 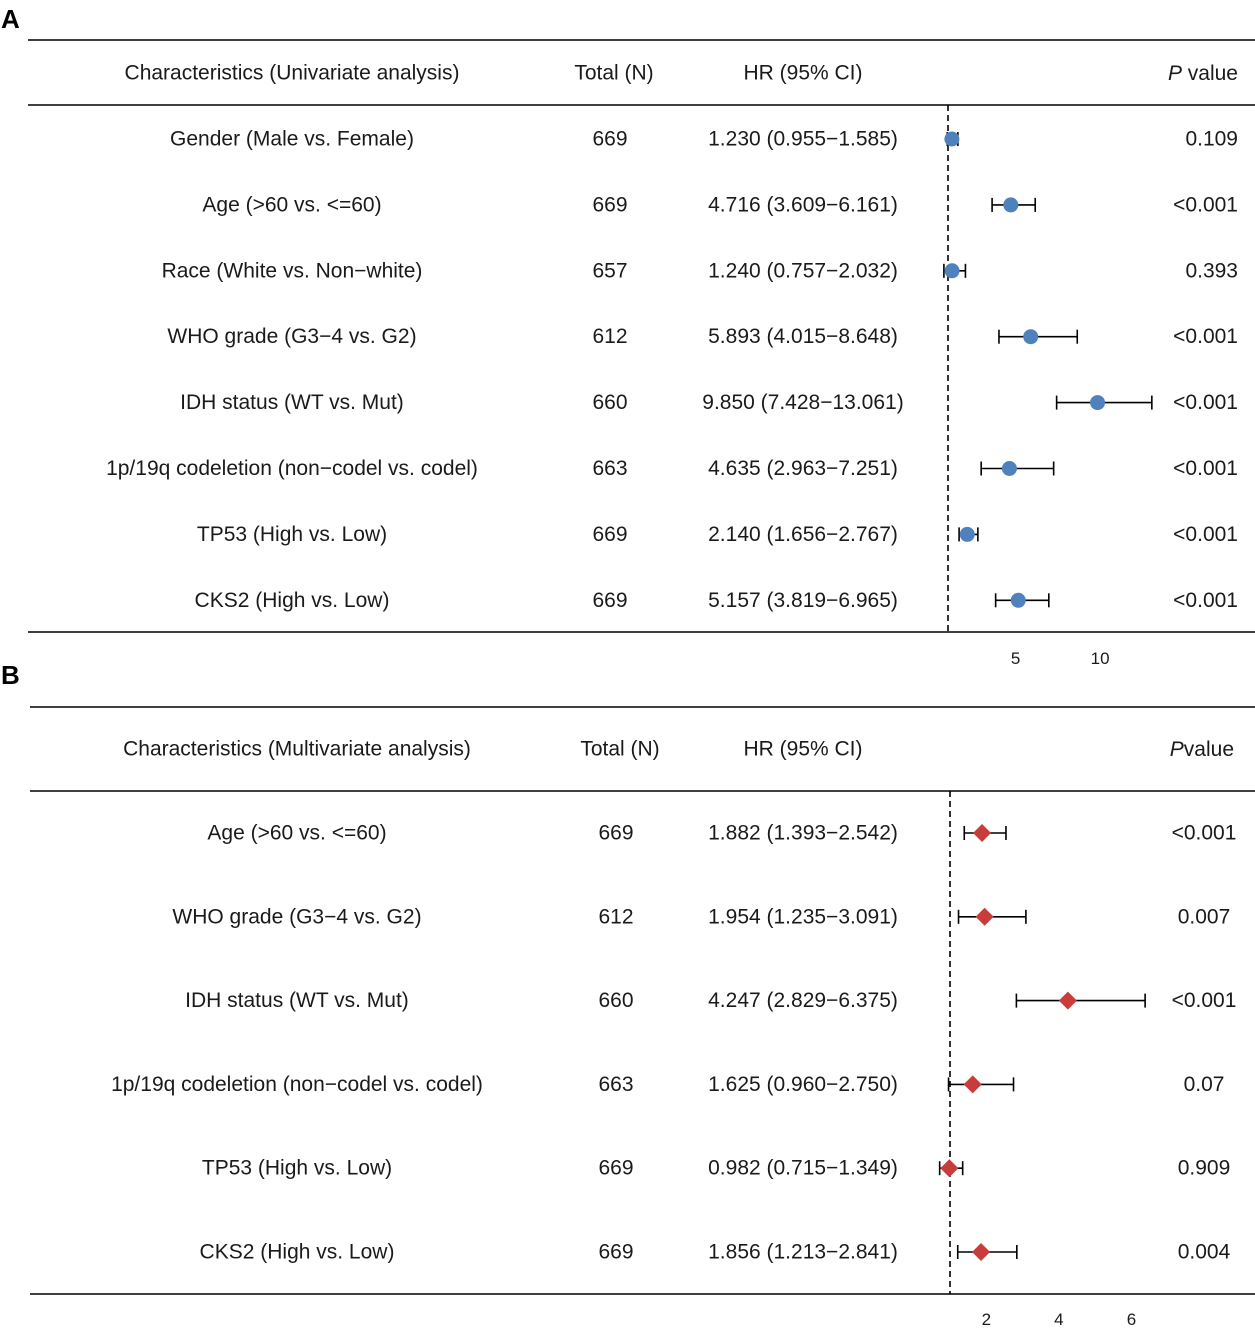 I want to click on panel-a-row-hr: 4.716 (3.609−6.161), so click(x=803, y=204).